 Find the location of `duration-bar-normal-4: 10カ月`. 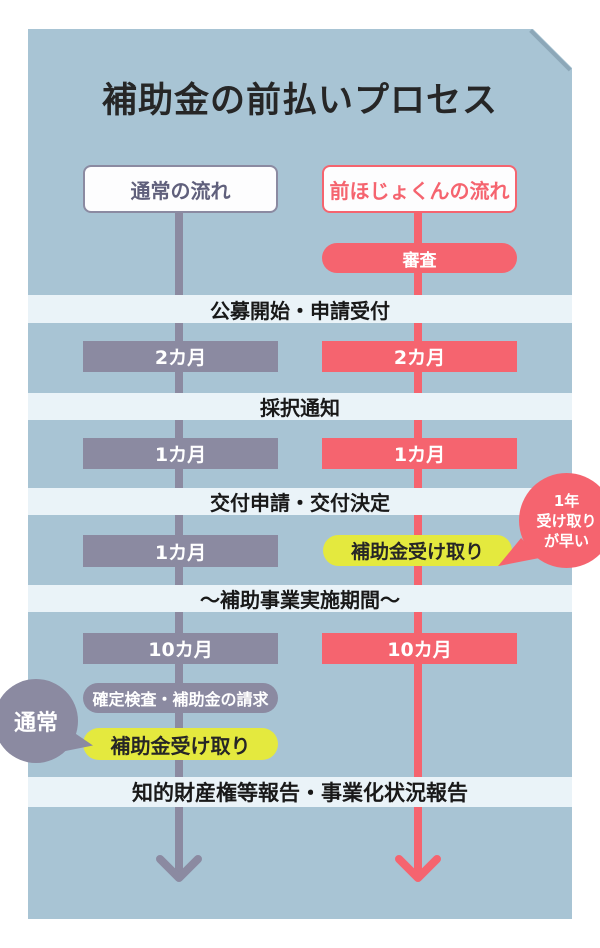

duration-bar-normal-4: 10カ月 is located at coordinates (180, 648).